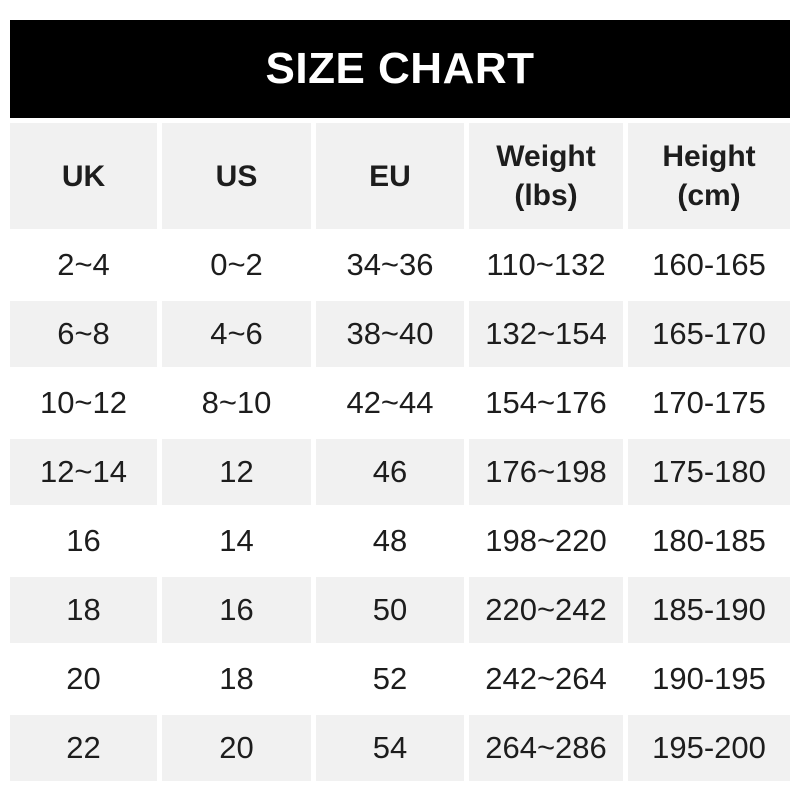 The width and height of the screenshot is (800, 800). Describe the element at coordinates (546, 472) in the screenshot. I see `size-cell-r4-c4: 176~198` at that location.